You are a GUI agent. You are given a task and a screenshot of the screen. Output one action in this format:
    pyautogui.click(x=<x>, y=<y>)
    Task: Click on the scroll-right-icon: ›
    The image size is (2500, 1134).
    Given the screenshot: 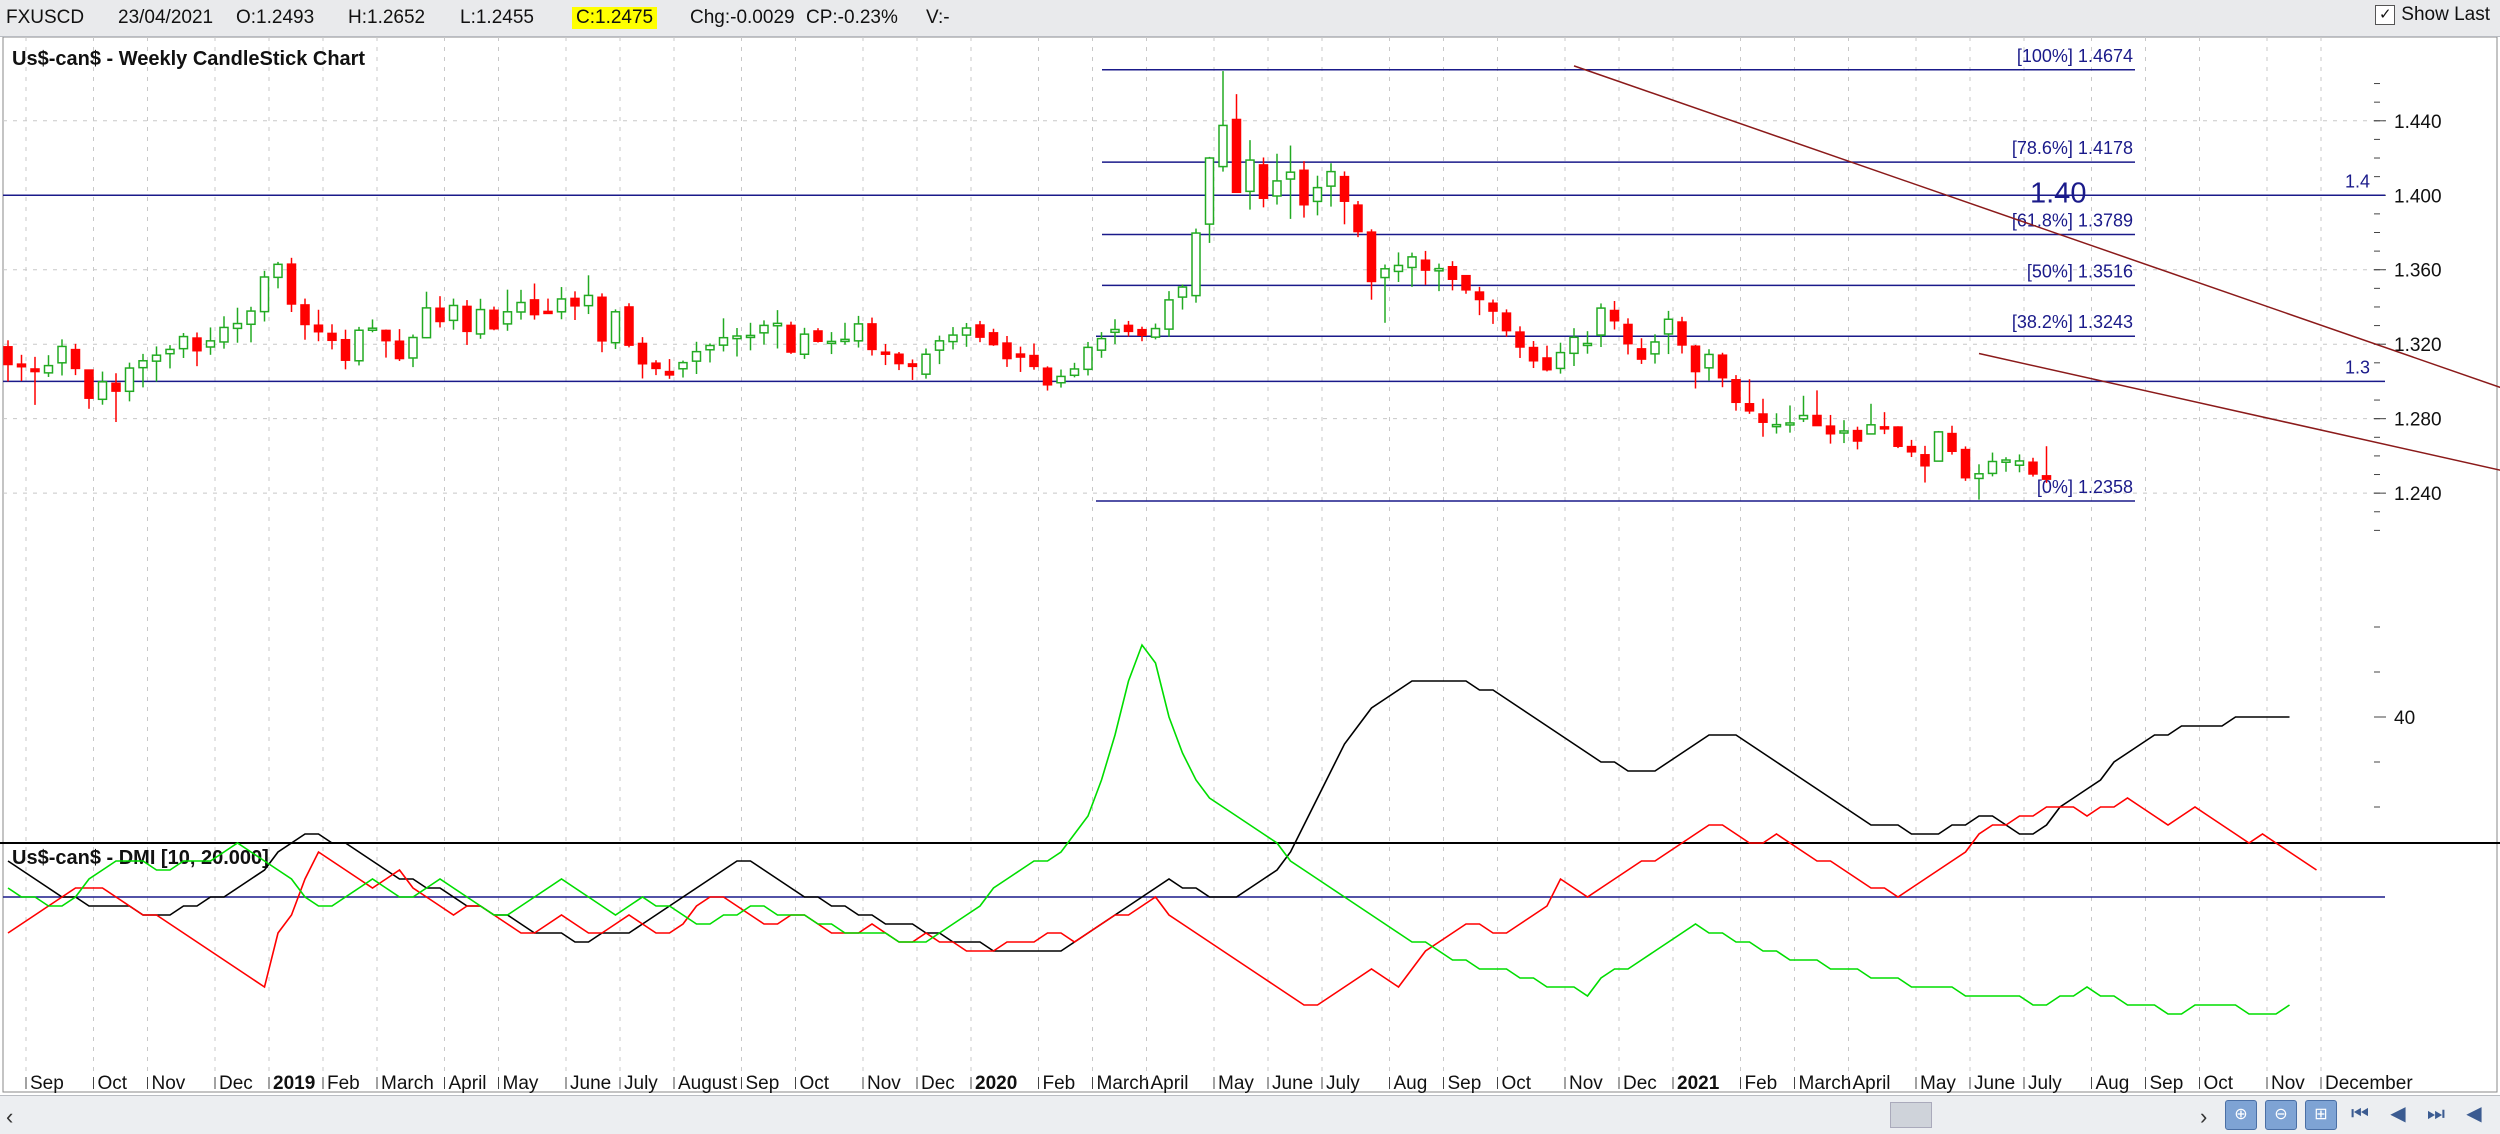 What is the action you would take?
    pyautogui.click(x=2204, y=1116)
    